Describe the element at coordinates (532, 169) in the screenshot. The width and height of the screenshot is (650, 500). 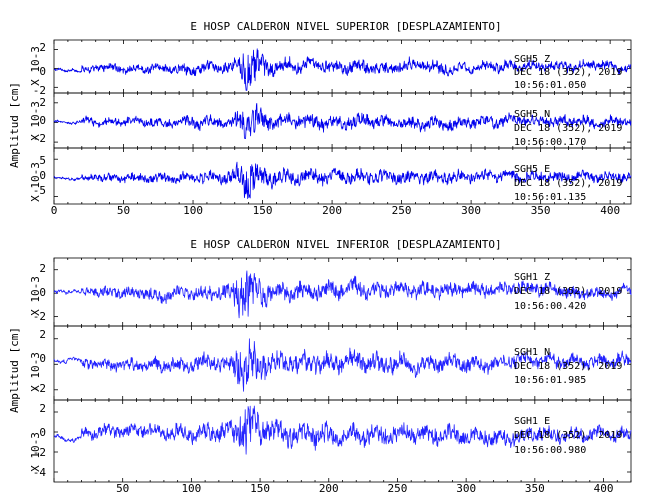
I see `station-label: SGH5 E` at that location.